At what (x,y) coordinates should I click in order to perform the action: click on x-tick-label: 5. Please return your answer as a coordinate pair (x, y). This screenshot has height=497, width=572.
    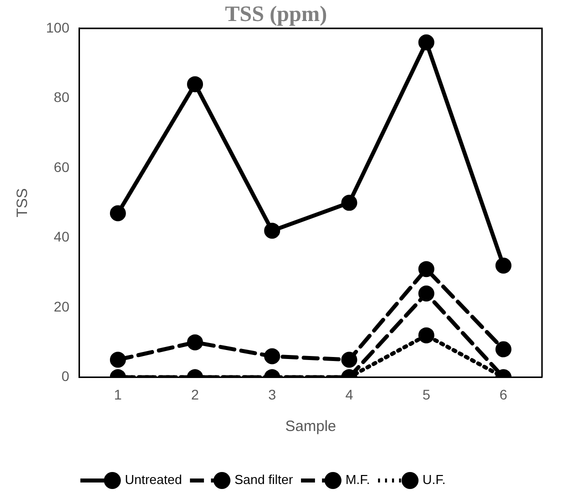
    Looking at the image, I should click on (426, 394).